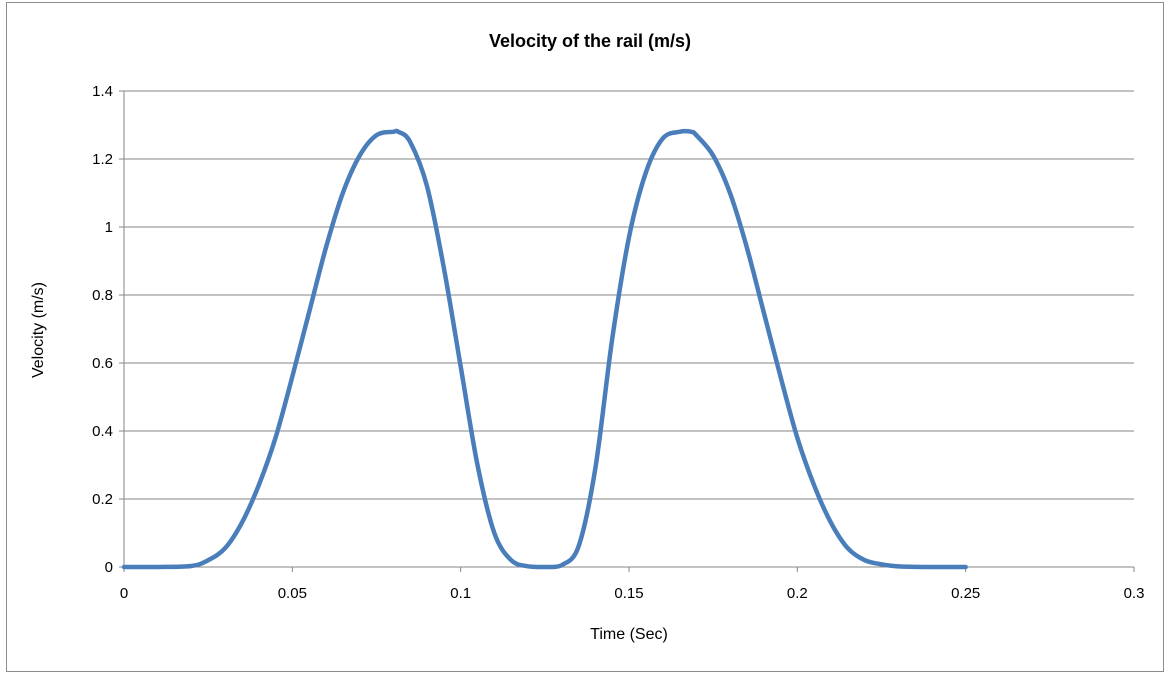 Image resolution: width=1169 pixels, height=675 pixels. Describe the element at coordinates (102, 363) in the screenshot. I see `y-tick-label: 0.6` at that location.